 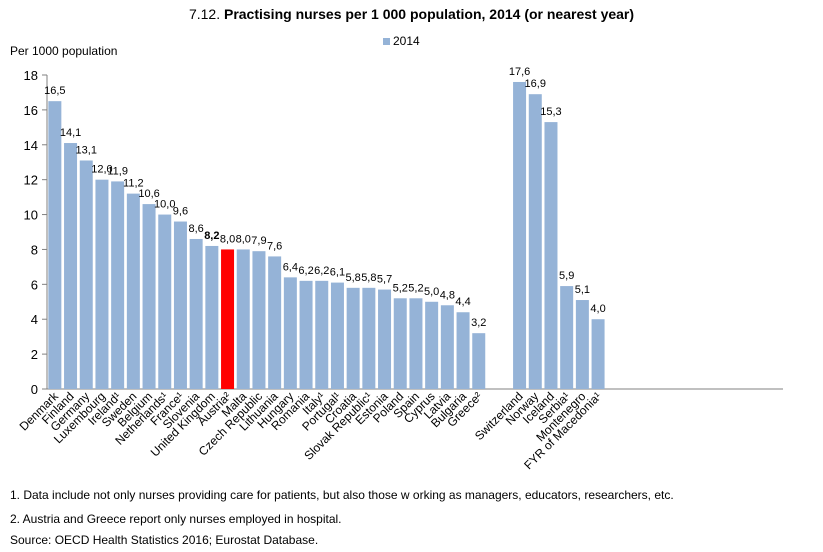 I want to click on legend-swatch, so click(x=386, y=41).